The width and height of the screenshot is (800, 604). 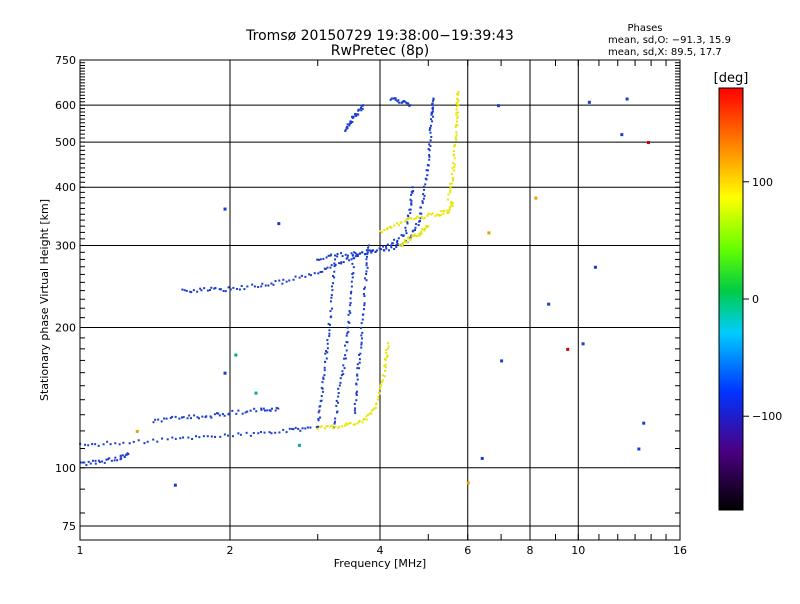 I want to click on y-tick-label: 75, so click(x=69, y=526).